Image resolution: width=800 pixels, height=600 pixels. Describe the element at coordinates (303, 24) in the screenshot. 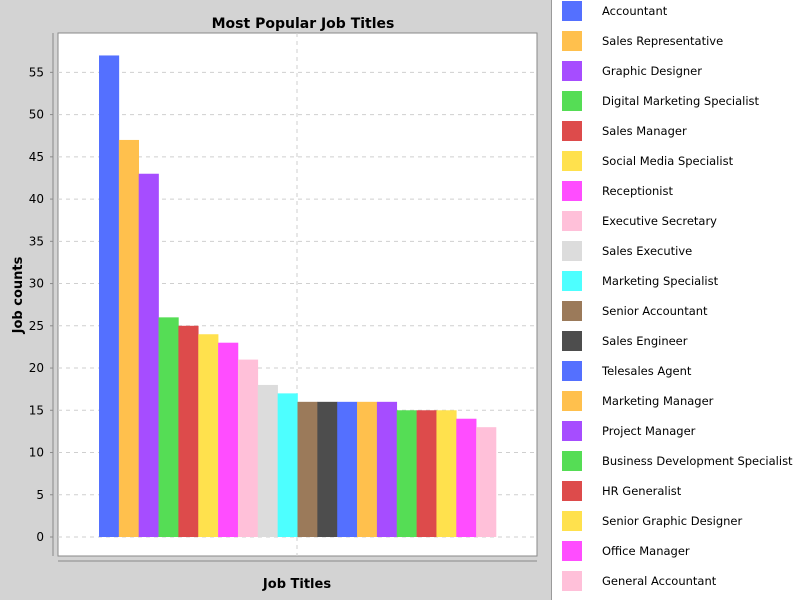

I see `chart-title: Most Popular Job Titles` at that location.